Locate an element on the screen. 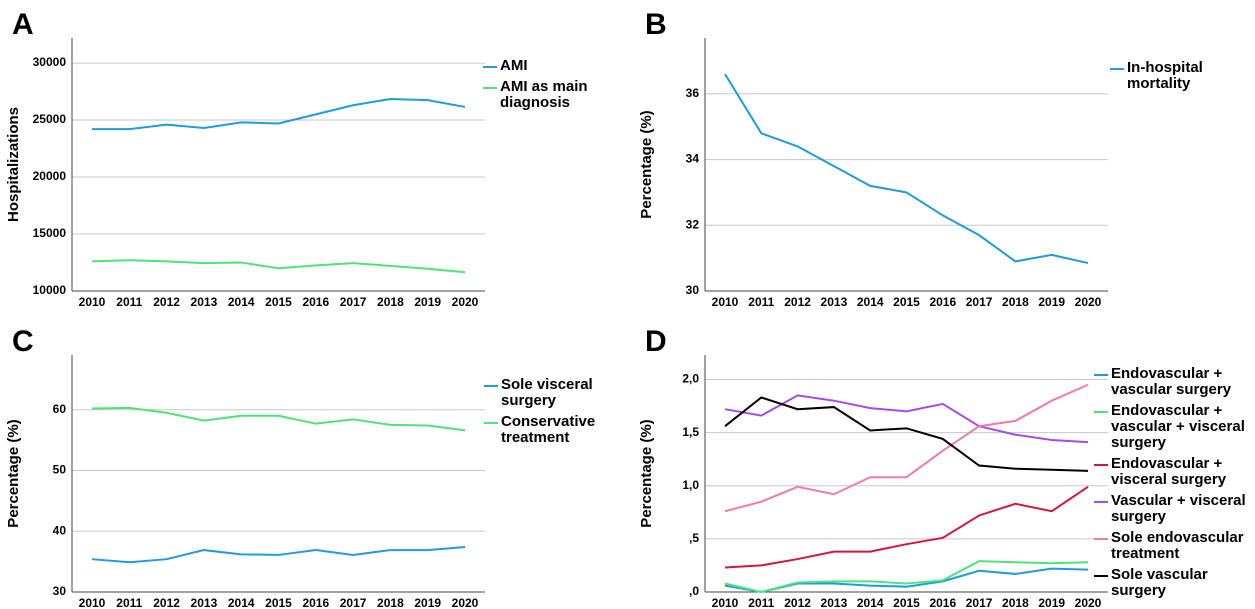 Image resolution: width=1255 pixels, height=609 pixels. legend-item: Endovascular + vascular surgery is located at coordinates (1174, 382).